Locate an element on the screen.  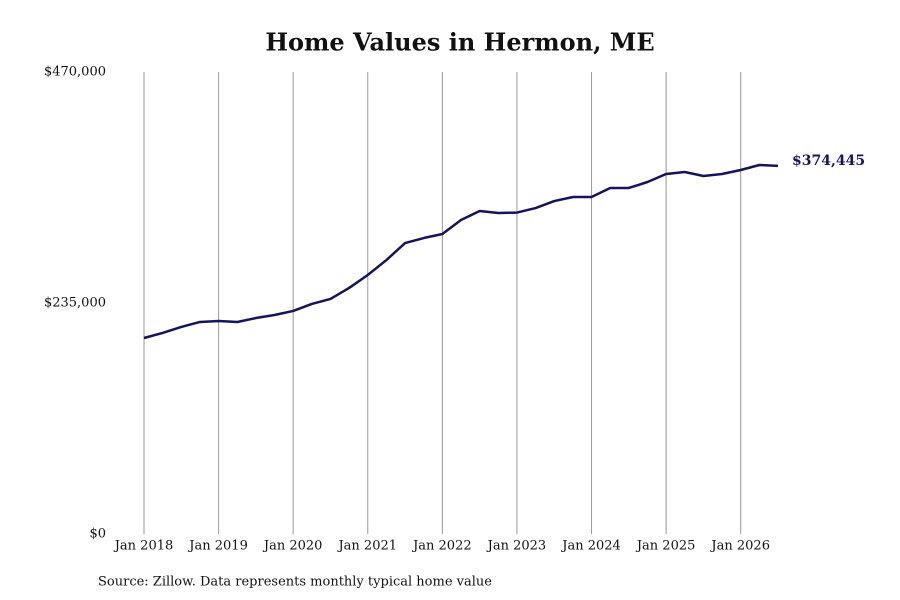
x-tick-label: Jan 2024 is located at coordinates (590, 546).